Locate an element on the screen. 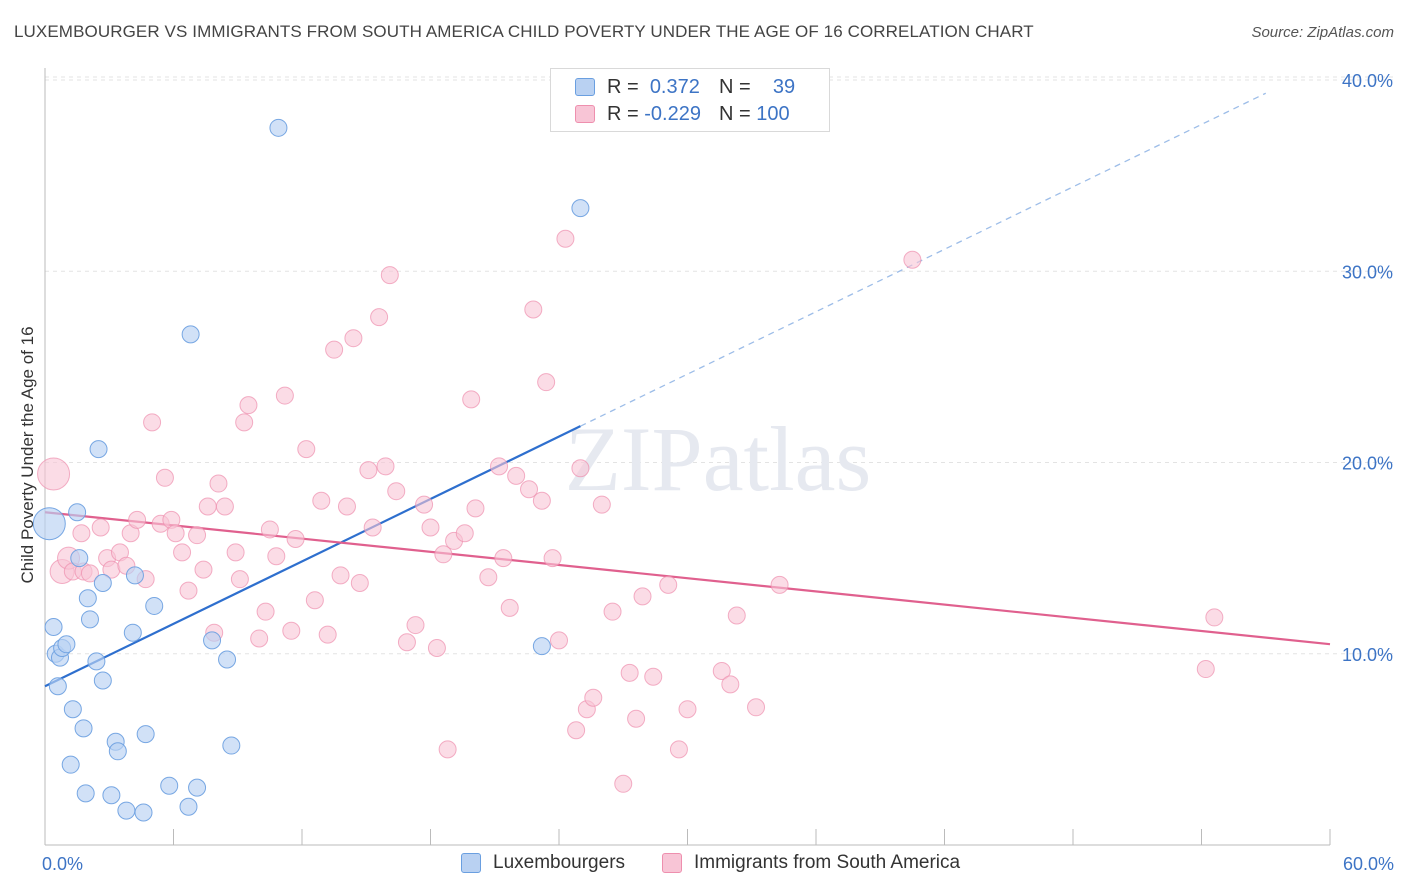  legend-swatch-pink is located at coordinates (585, 114).